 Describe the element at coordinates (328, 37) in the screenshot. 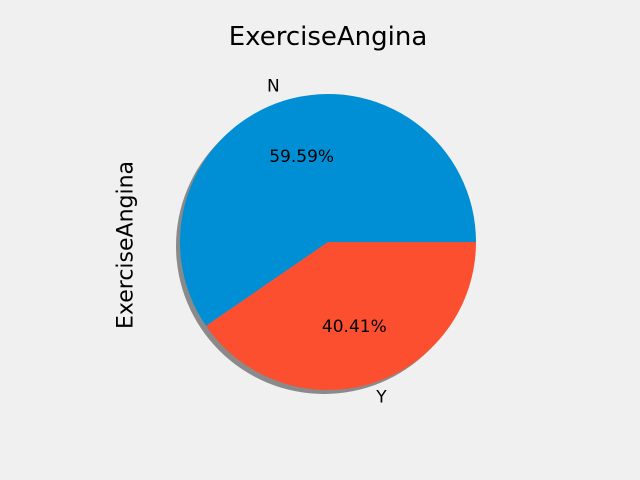

I see `chart-title: ExerciseAngina` at that location.